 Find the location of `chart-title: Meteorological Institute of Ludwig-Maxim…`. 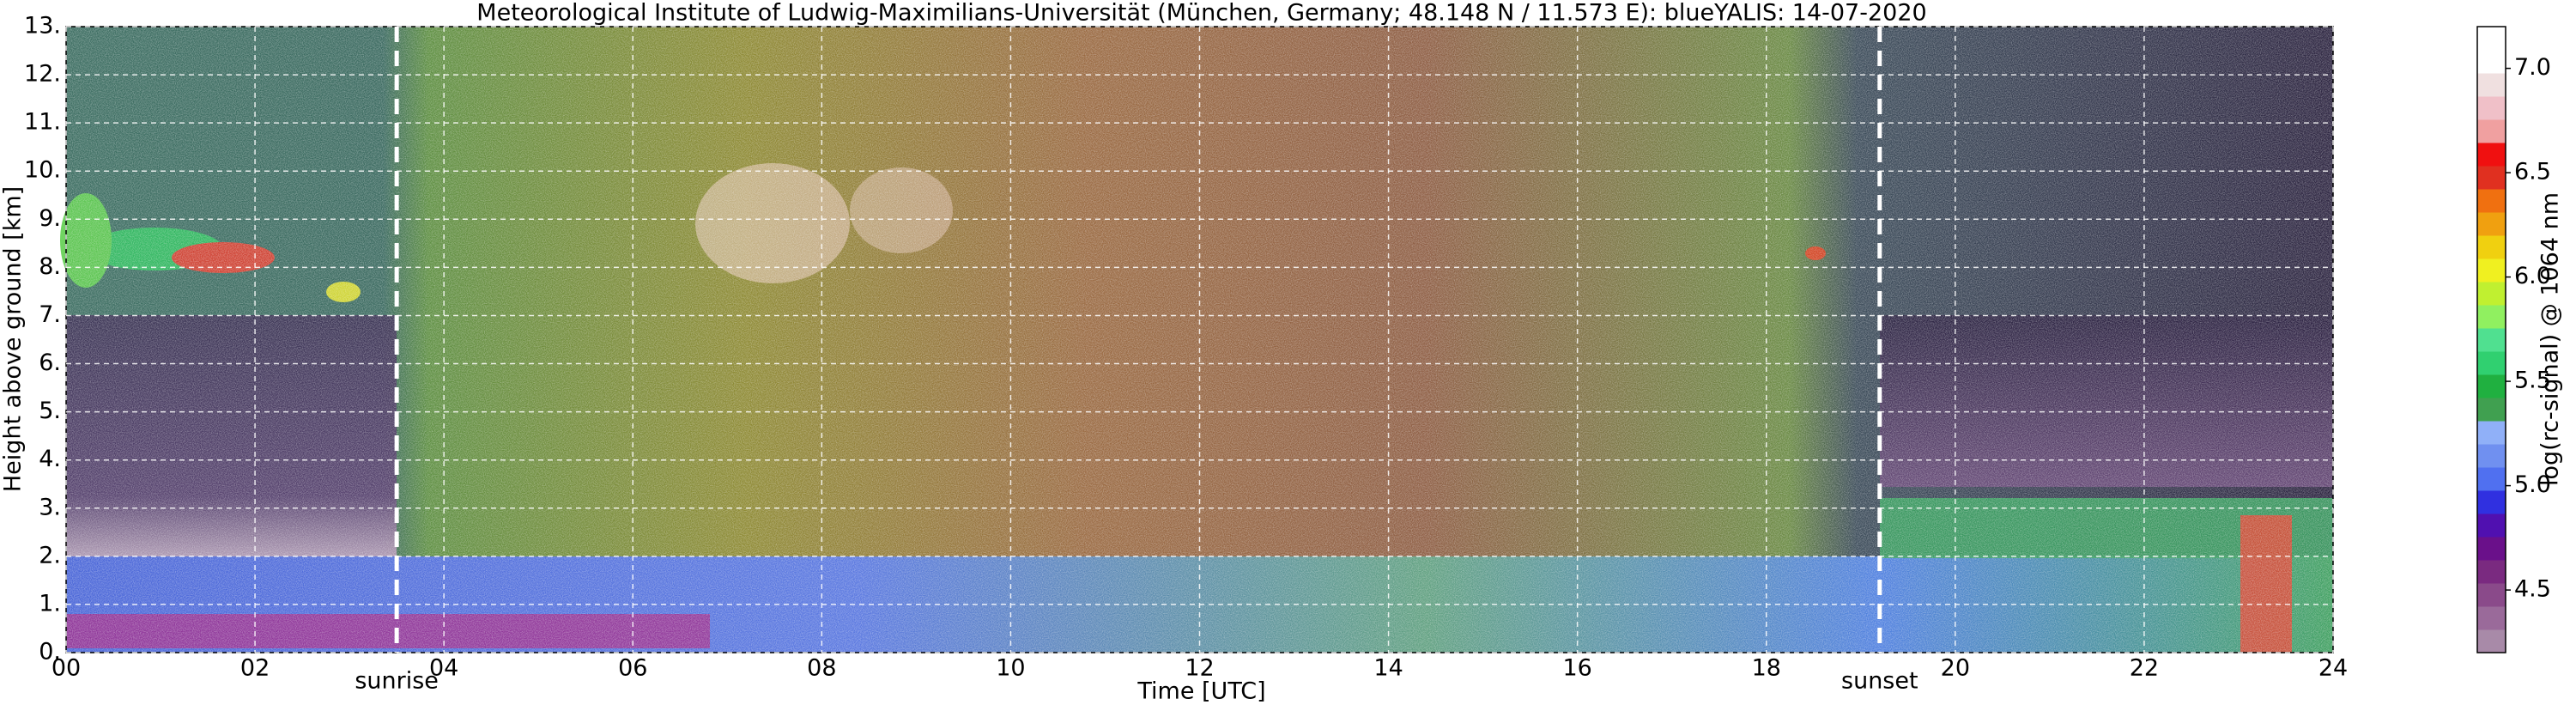

chart-title: Meteorological Institute of Ludwig-Maxim… is located at coordinates (1201, 13).